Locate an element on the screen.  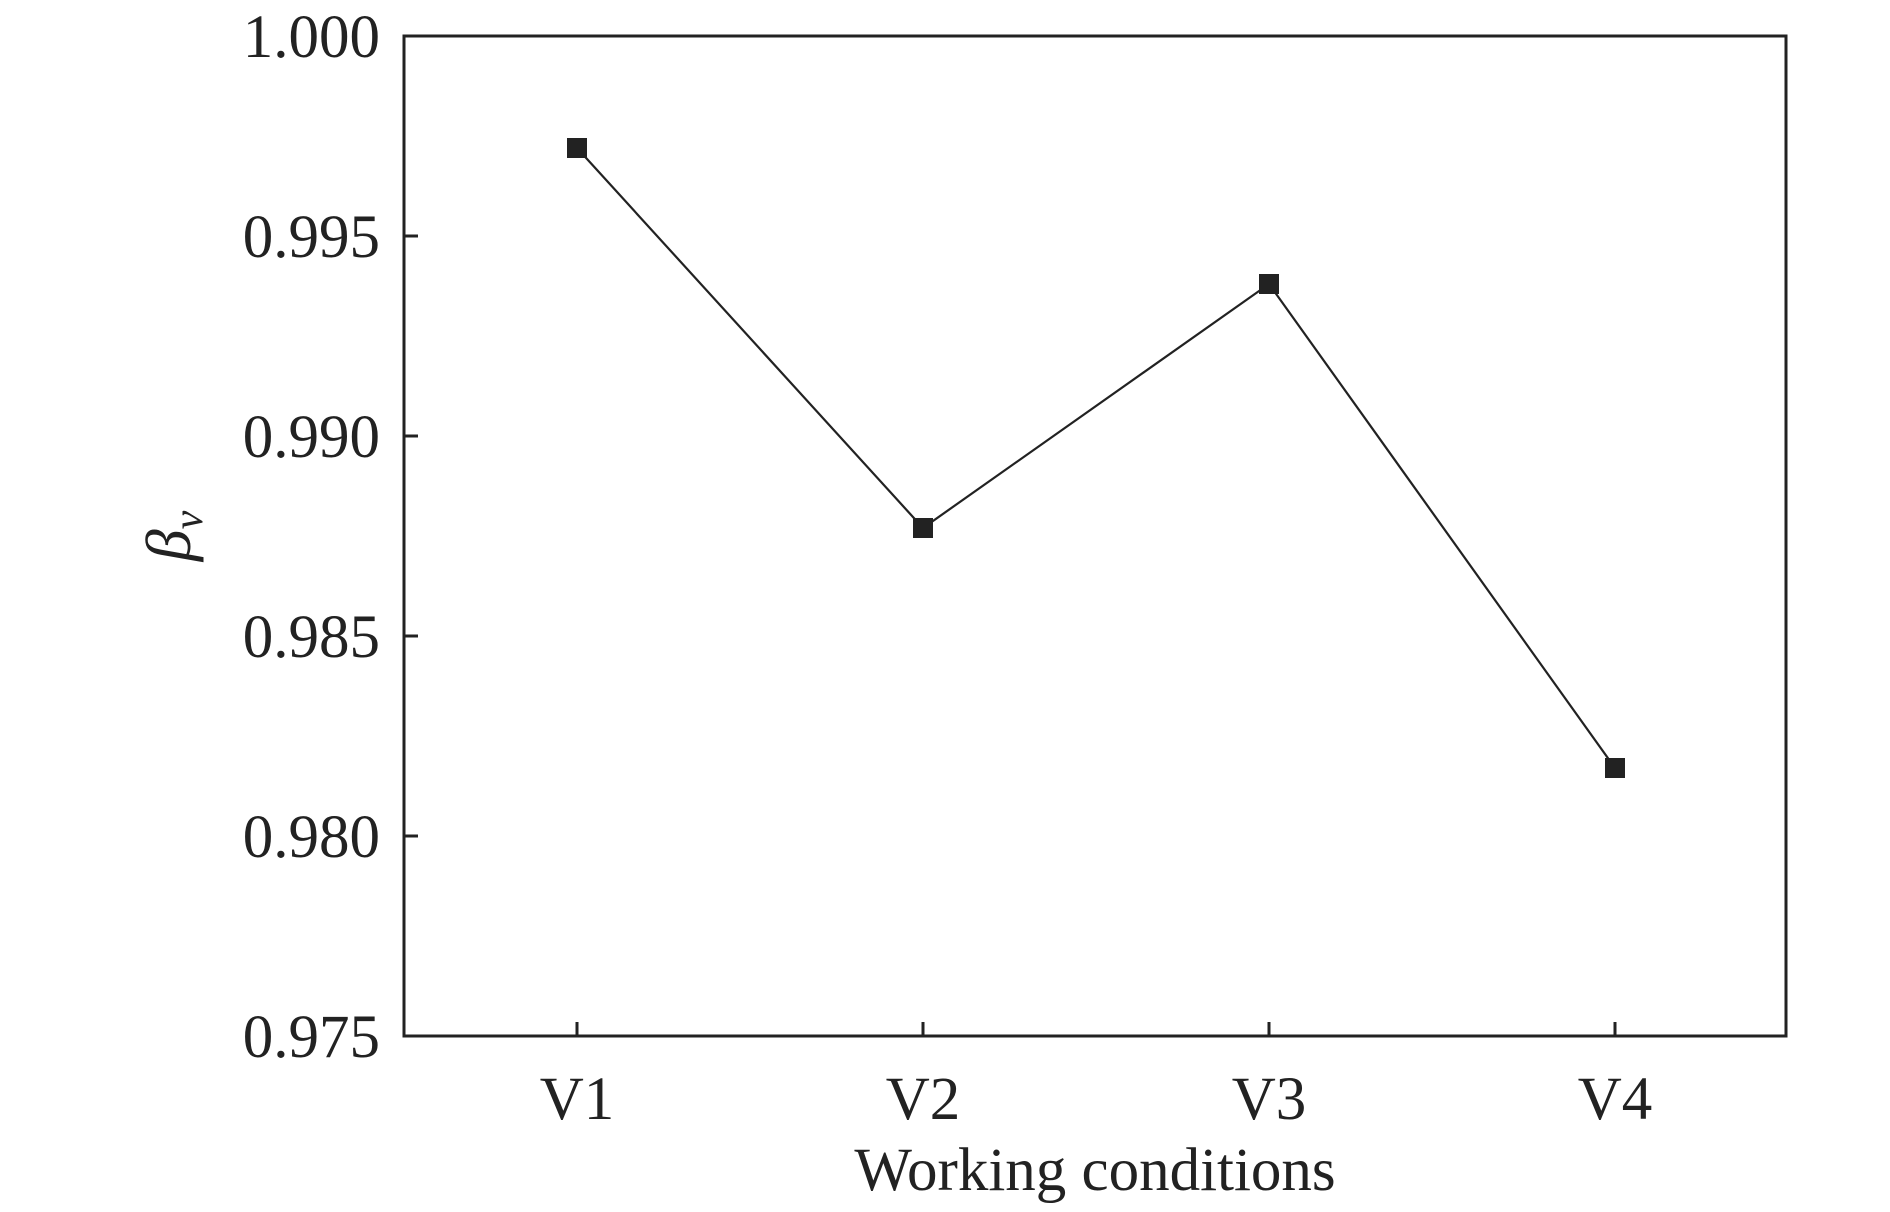
y-axis-title-symbol: β is located at coordinates (168, 546).